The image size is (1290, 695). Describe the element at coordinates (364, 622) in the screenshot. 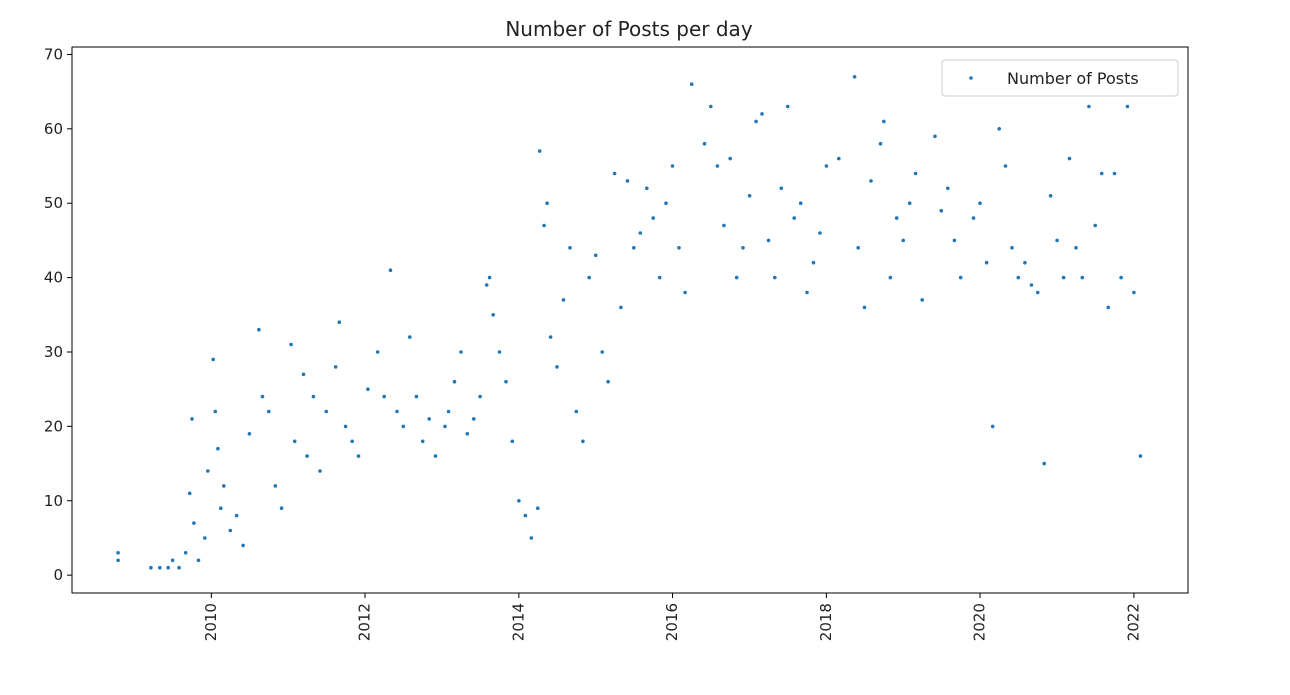

I see `x-tick-label: 2012` at that location.